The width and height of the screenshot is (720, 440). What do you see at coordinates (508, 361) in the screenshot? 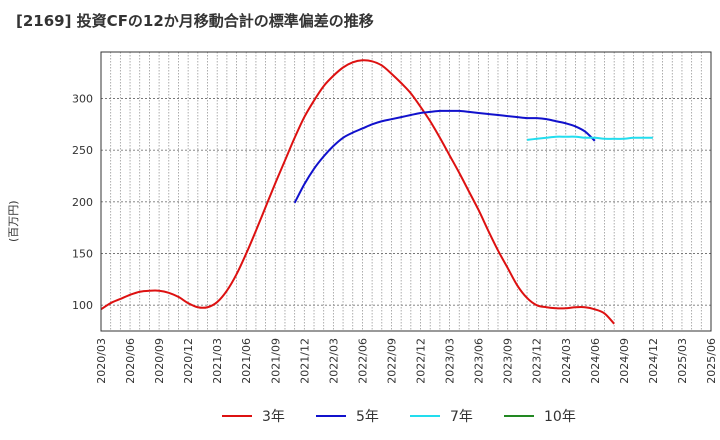
I see `x-tick-label: 2023/09` at bounding box center [508, 361].